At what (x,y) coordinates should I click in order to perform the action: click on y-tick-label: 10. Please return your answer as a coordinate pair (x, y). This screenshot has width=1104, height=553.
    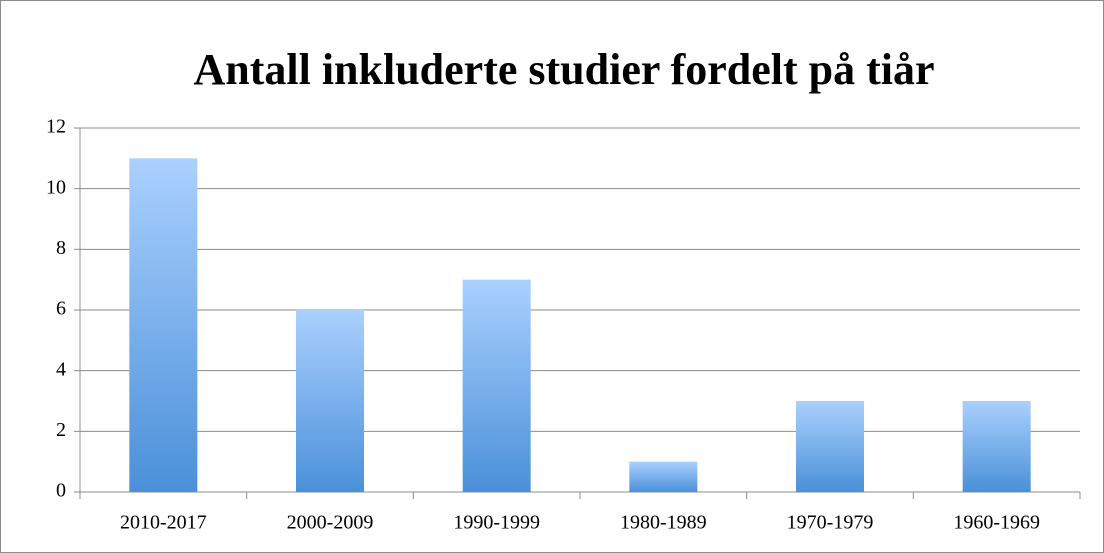
    Looking at the image, I should click on (56, 187).